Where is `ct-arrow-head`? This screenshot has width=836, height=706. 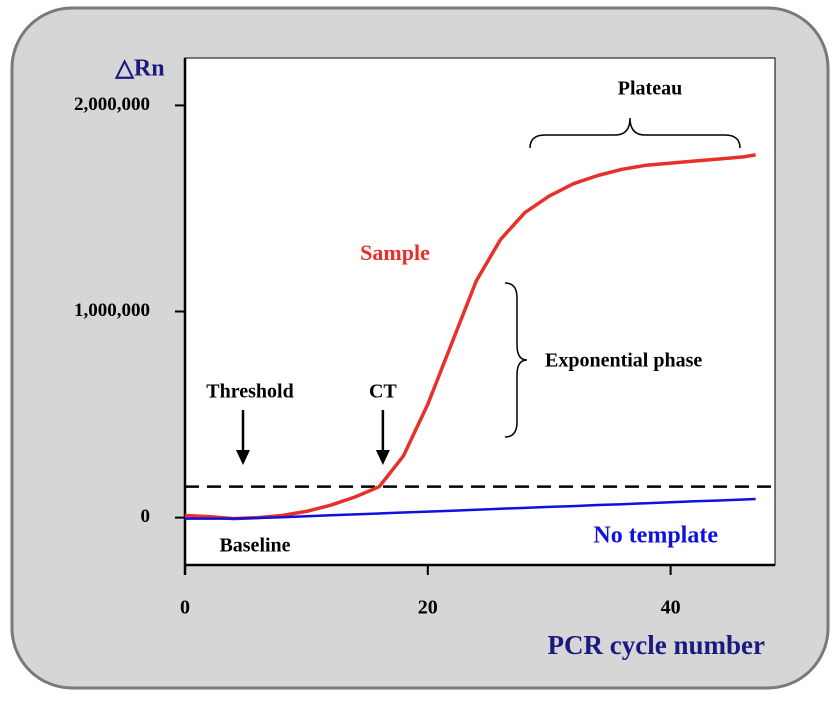 ct-arrow-head is located at coordinates (382, 457).